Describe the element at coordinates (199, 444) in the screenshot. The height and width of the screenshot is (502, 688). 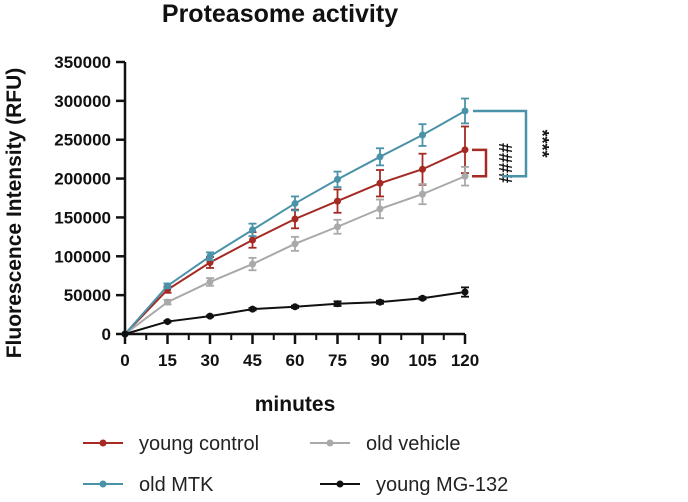
I see `legend-label: young control` at that location.